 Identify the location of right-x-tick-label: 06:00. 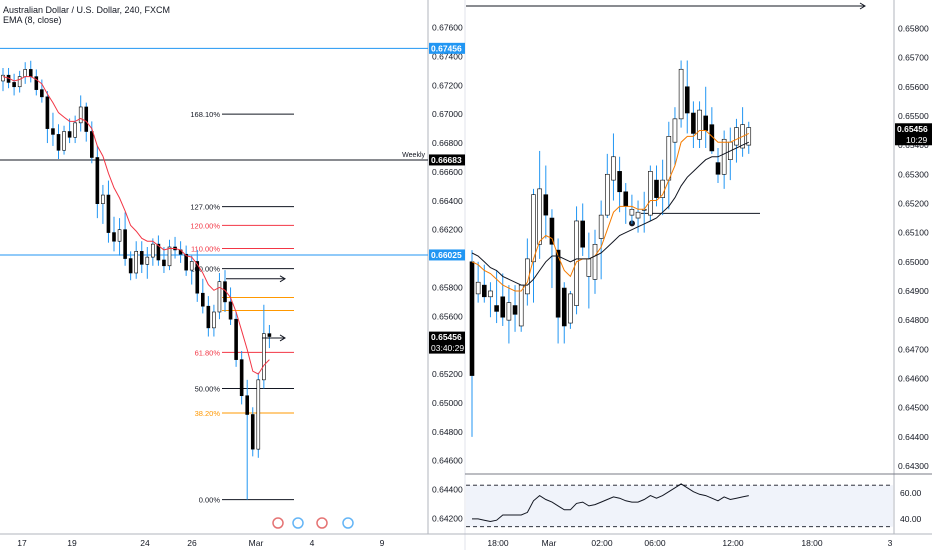
(655, 543).